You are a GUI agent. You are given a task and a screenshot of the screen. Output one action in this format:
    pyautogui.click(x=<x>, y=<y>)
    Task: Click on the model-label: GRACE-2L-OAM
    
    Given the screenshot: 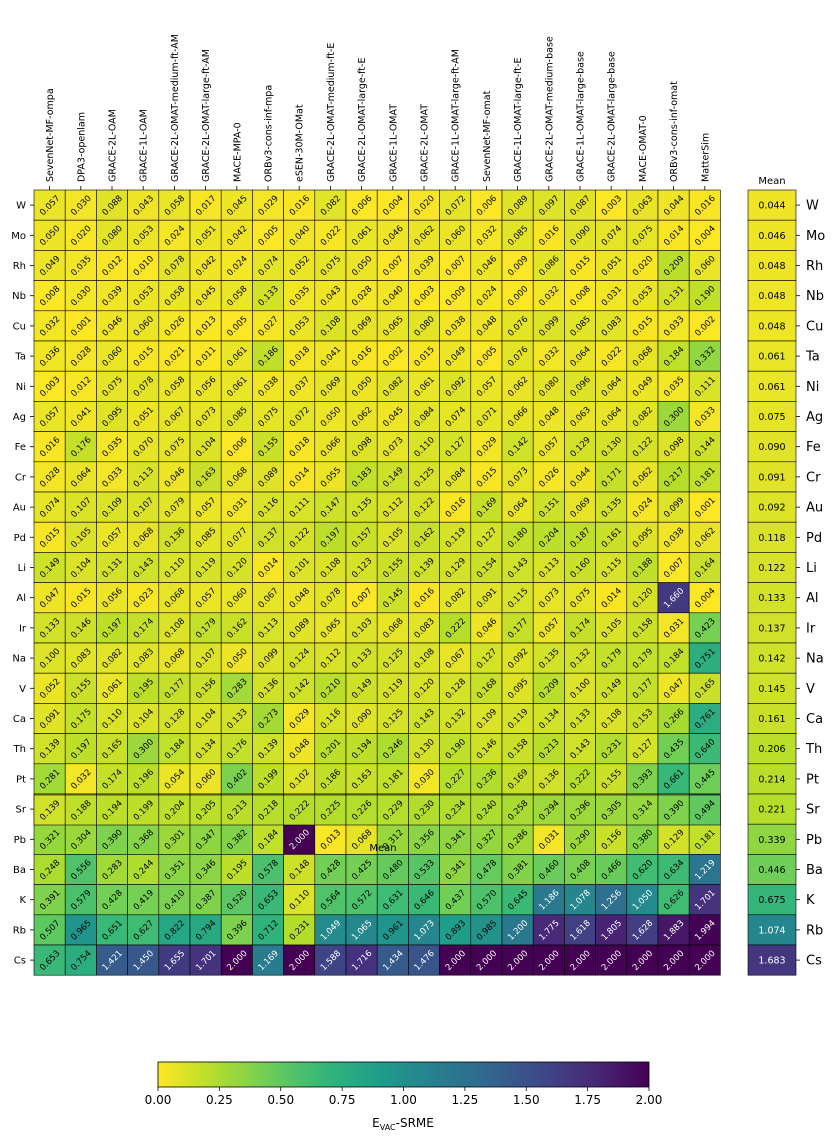 What is the action you would take?
    pyautogui.click(x=113, y=145)
    